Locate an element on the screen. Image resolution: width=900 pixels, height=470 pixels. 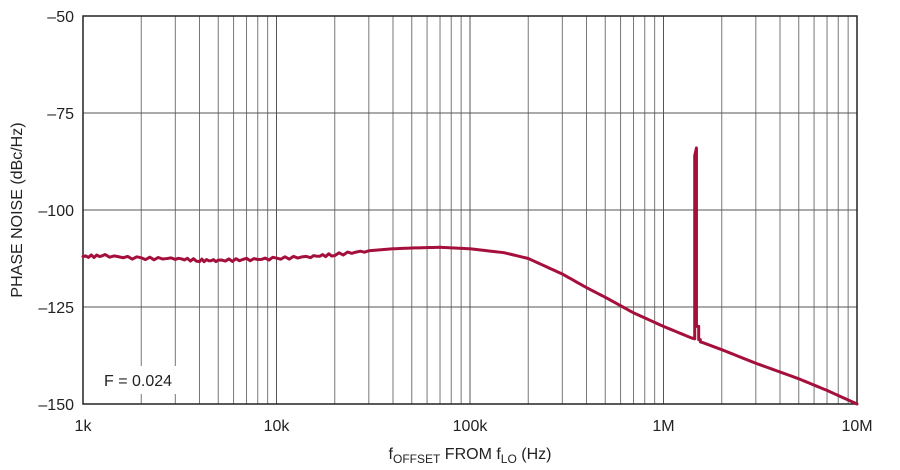
y-tick-label: –75 is located at coordinates (60, 114).